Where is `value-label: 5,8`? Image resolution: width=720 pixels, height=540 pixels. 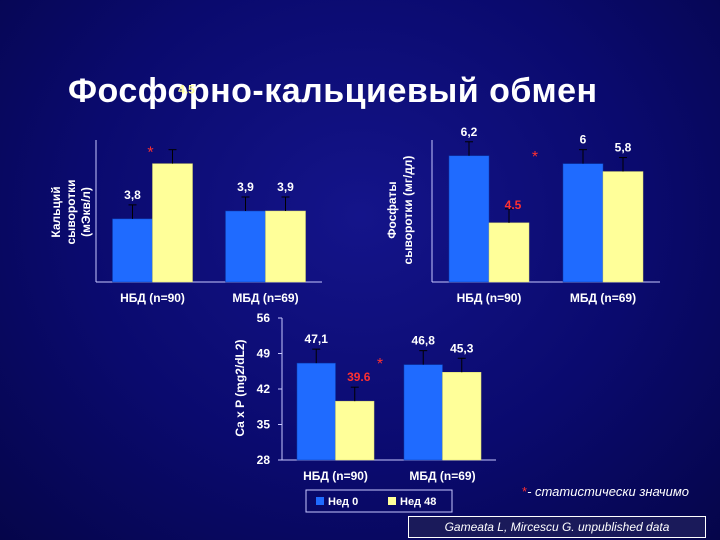 value-label: 5,8 is located at coordinates (623, 148).